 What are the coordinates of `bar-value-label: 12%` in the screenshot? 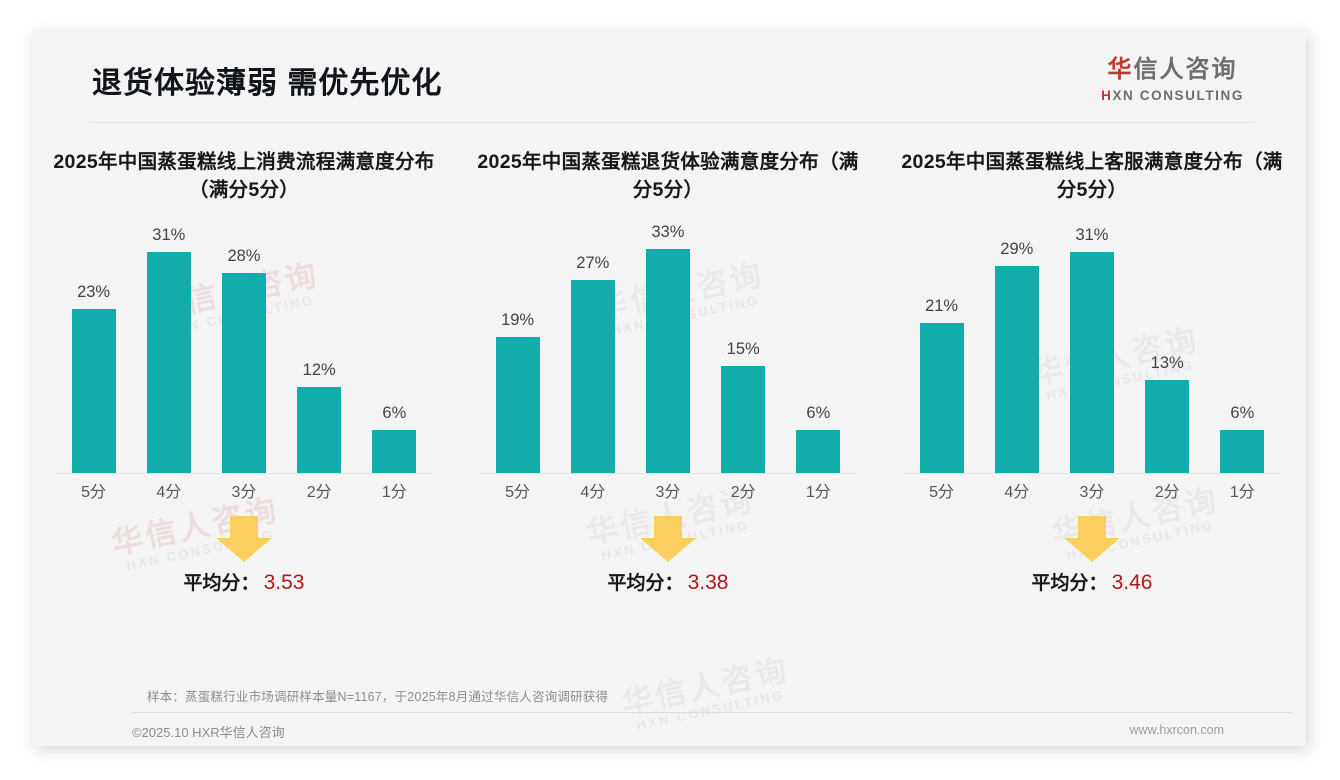 It's located at (319, 370).